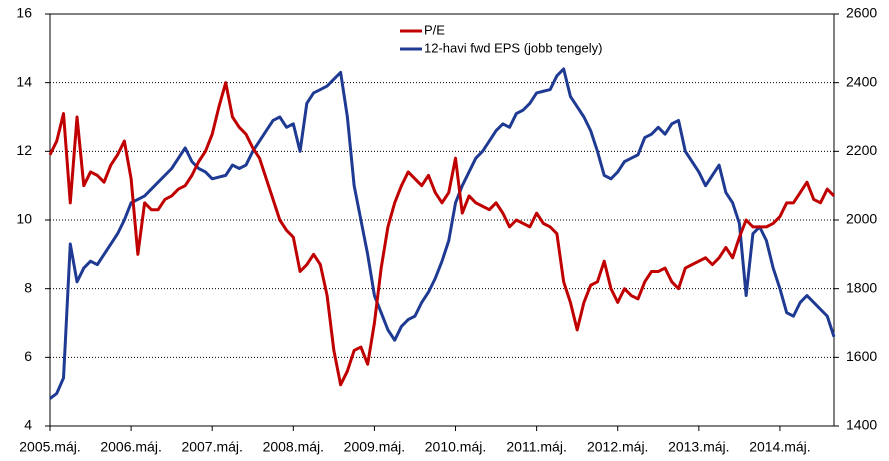 The height and width of the screenshot is (461, 889). I want to click on x-tick-label: 2011.máj., so click(536, 447).